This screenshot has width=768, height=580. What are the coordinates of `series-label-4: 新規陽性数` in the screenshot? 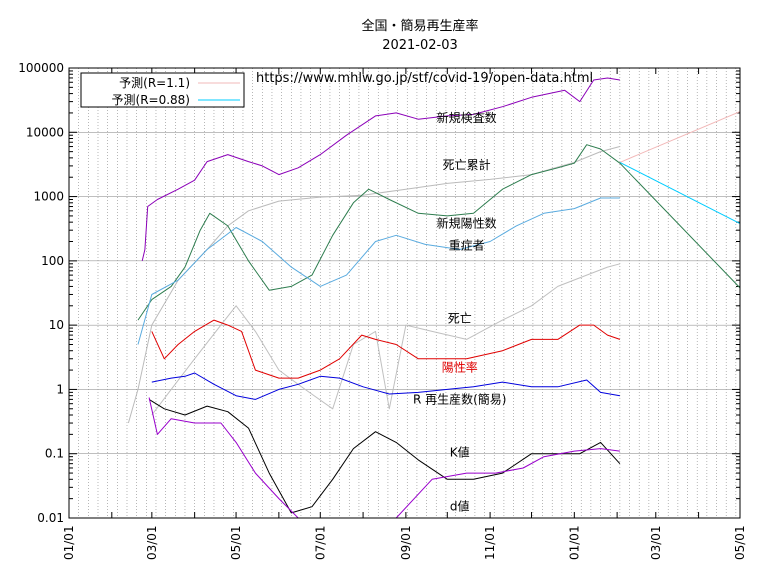 It's located at (467, 223).